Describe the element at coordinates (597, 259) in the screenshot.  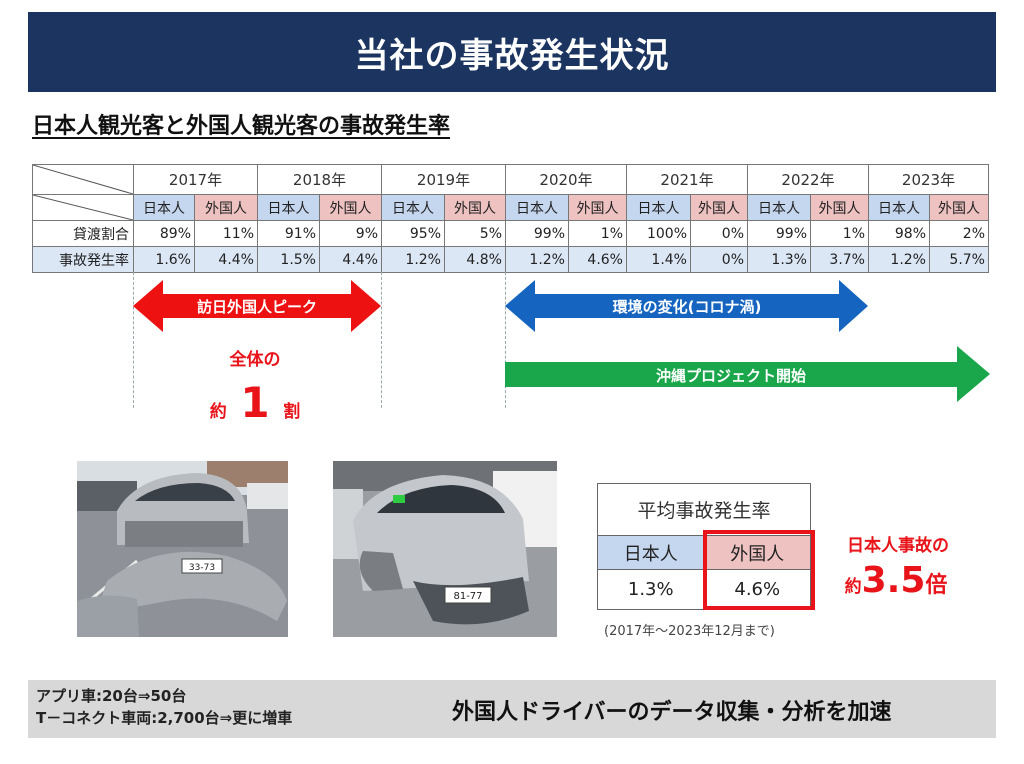
I see `table-cell: 4.6%` at that location.